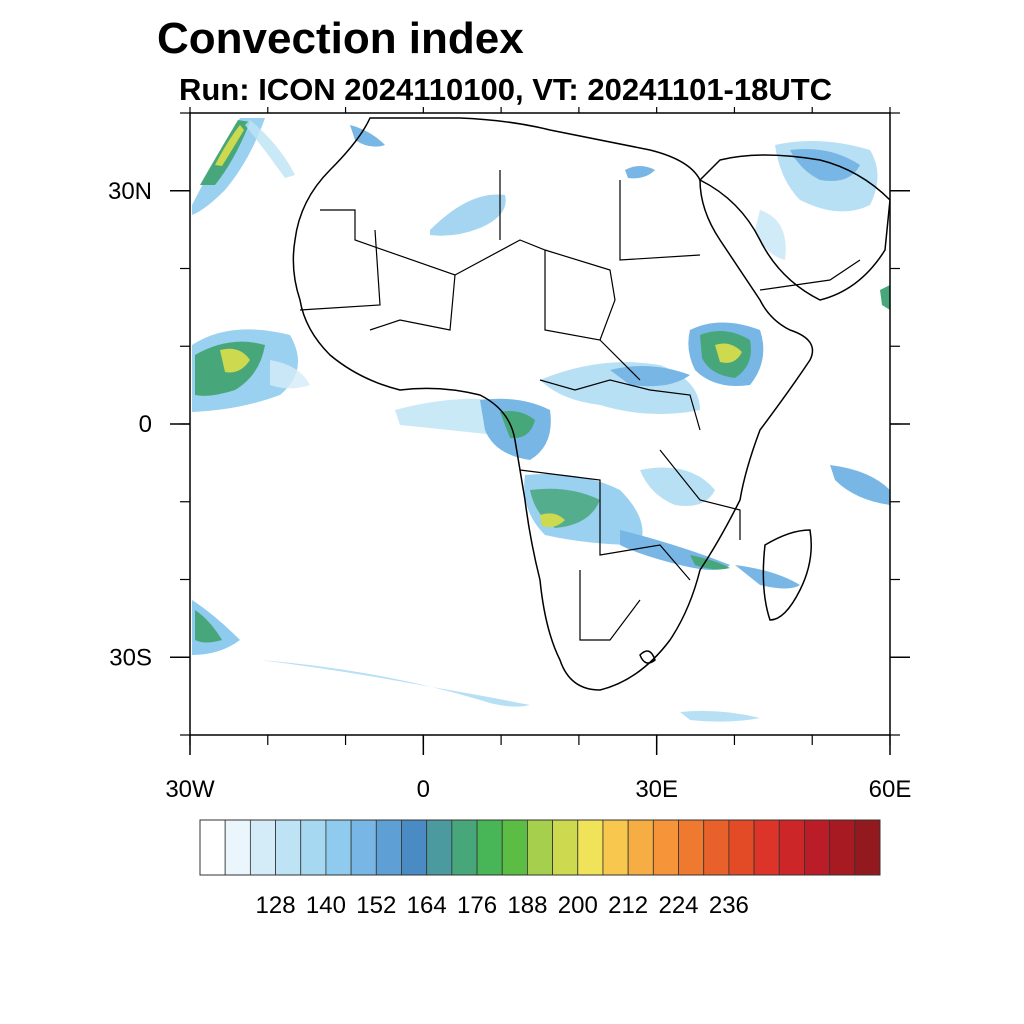 The width and height of the screenshot is (1024, 1024). I want to click on lon-tick-label: 30E, so click(656, 789).